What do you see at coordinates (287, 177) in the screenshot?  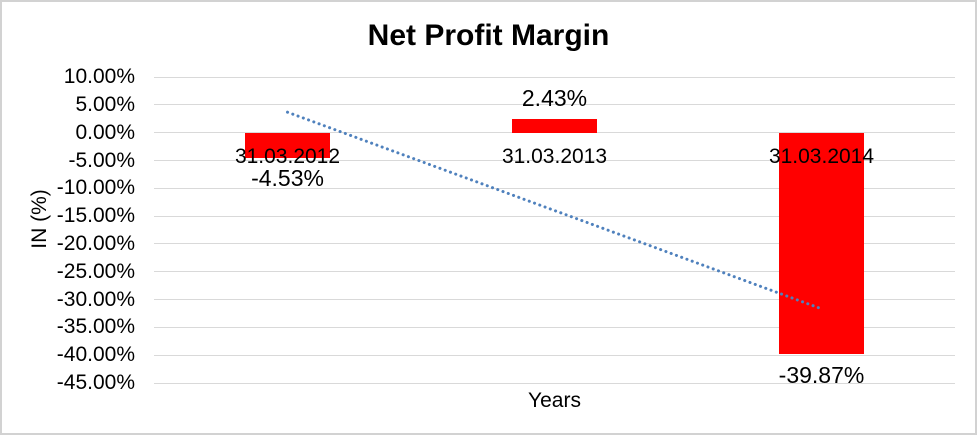 I see `data-label: -4.53%` at bounding box center [287, 177].